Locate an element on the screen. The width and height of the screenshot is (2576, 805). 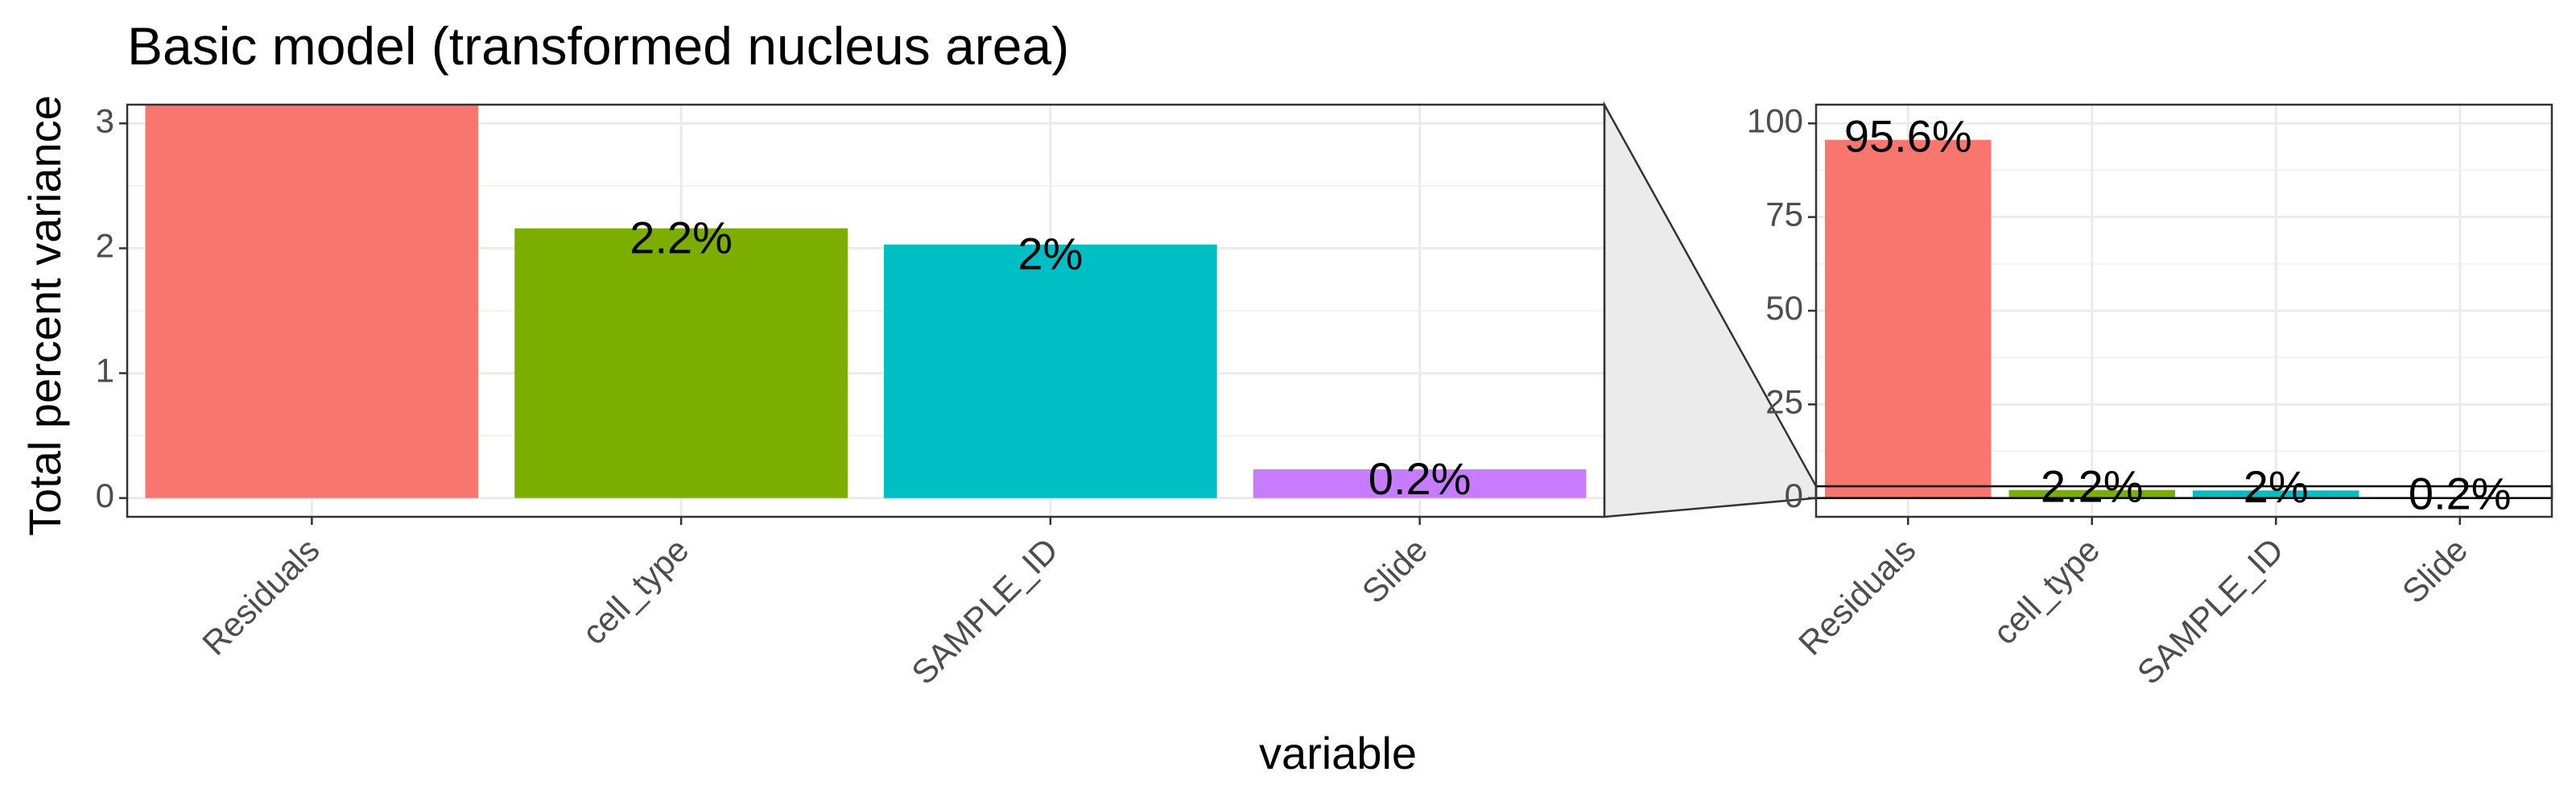
zoomed-y-tick-label: 0 is located at coordinates (105, 495).